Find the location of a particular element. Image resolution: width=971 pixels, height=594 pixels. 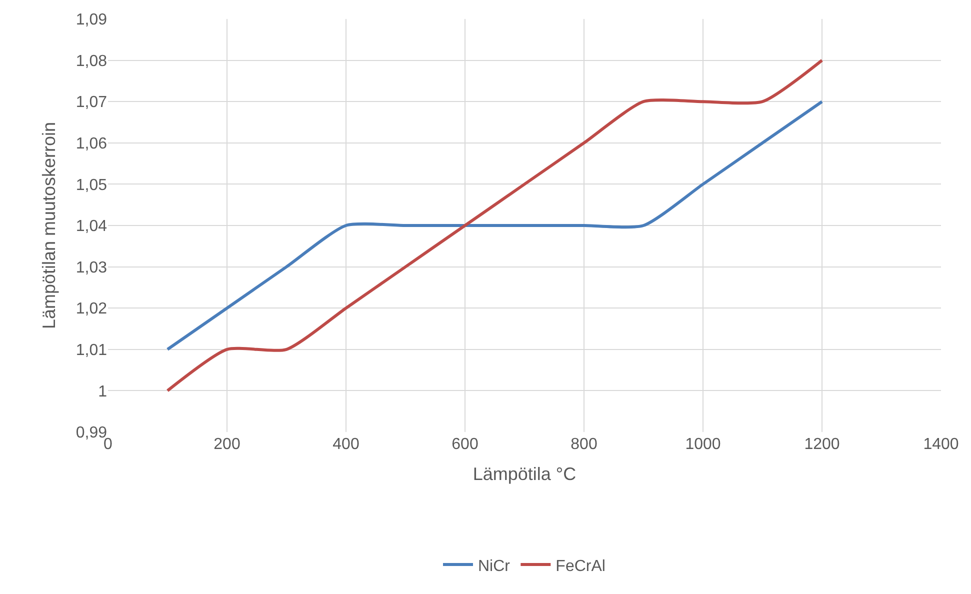

y-tick-label: 1,07 is located at coordinates (92, 103).